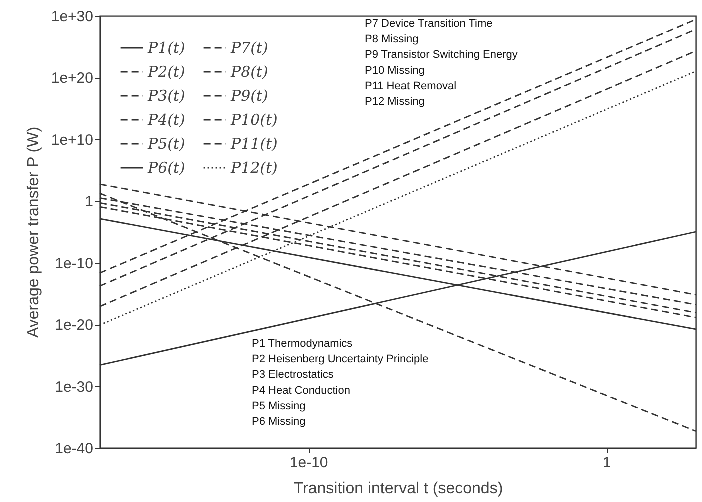 This screenshot has height=502, width=702. Describe the element at coordinates (89, 202) in the screenshot. I see `y-tick-label: 1` at that location.